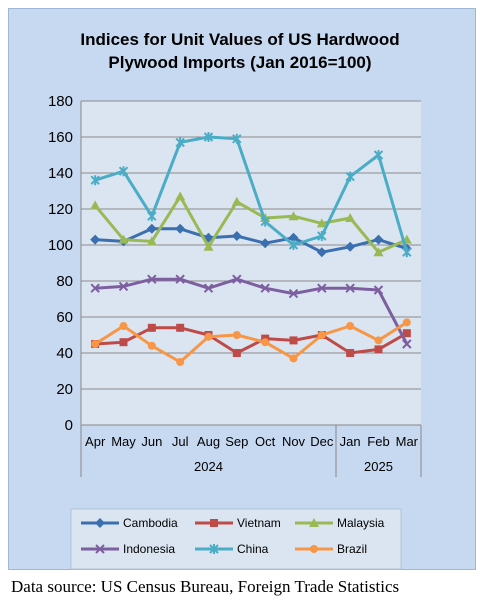  What do you see at coordinates (239, 62) in the screenshot?
I see `chart-title-line-2: Plywood Imports (Jan 2016=100)` at bounding box center [239, 62].